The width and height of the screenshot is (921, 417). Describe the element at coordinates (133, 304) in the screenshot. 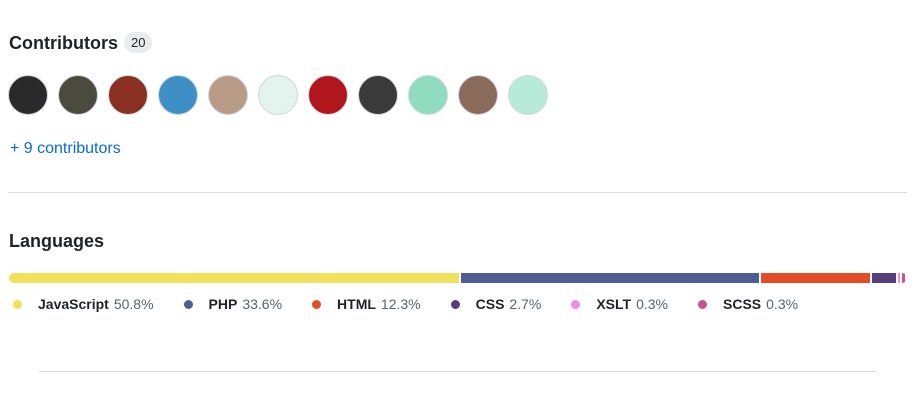

I see `language-percent: 50.8%` at that location.